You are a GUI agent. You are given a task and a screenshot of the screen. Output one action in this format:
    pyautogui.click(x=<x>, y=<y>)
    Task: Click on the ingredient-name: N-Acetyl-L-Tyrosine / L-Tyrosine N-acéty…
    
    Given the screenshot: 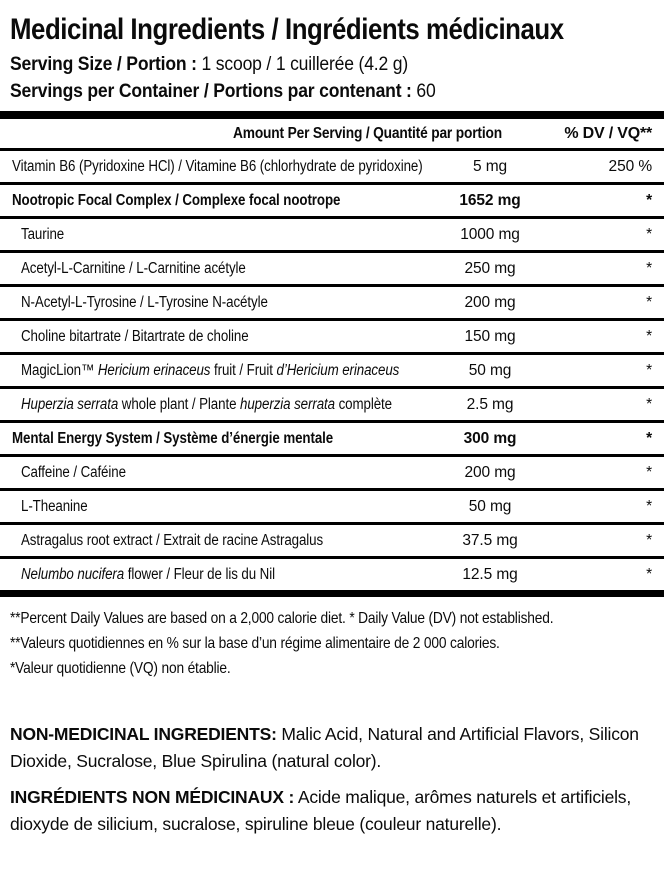 What is the action you would take?
    pyautogui.click(x=144, y=302)
    